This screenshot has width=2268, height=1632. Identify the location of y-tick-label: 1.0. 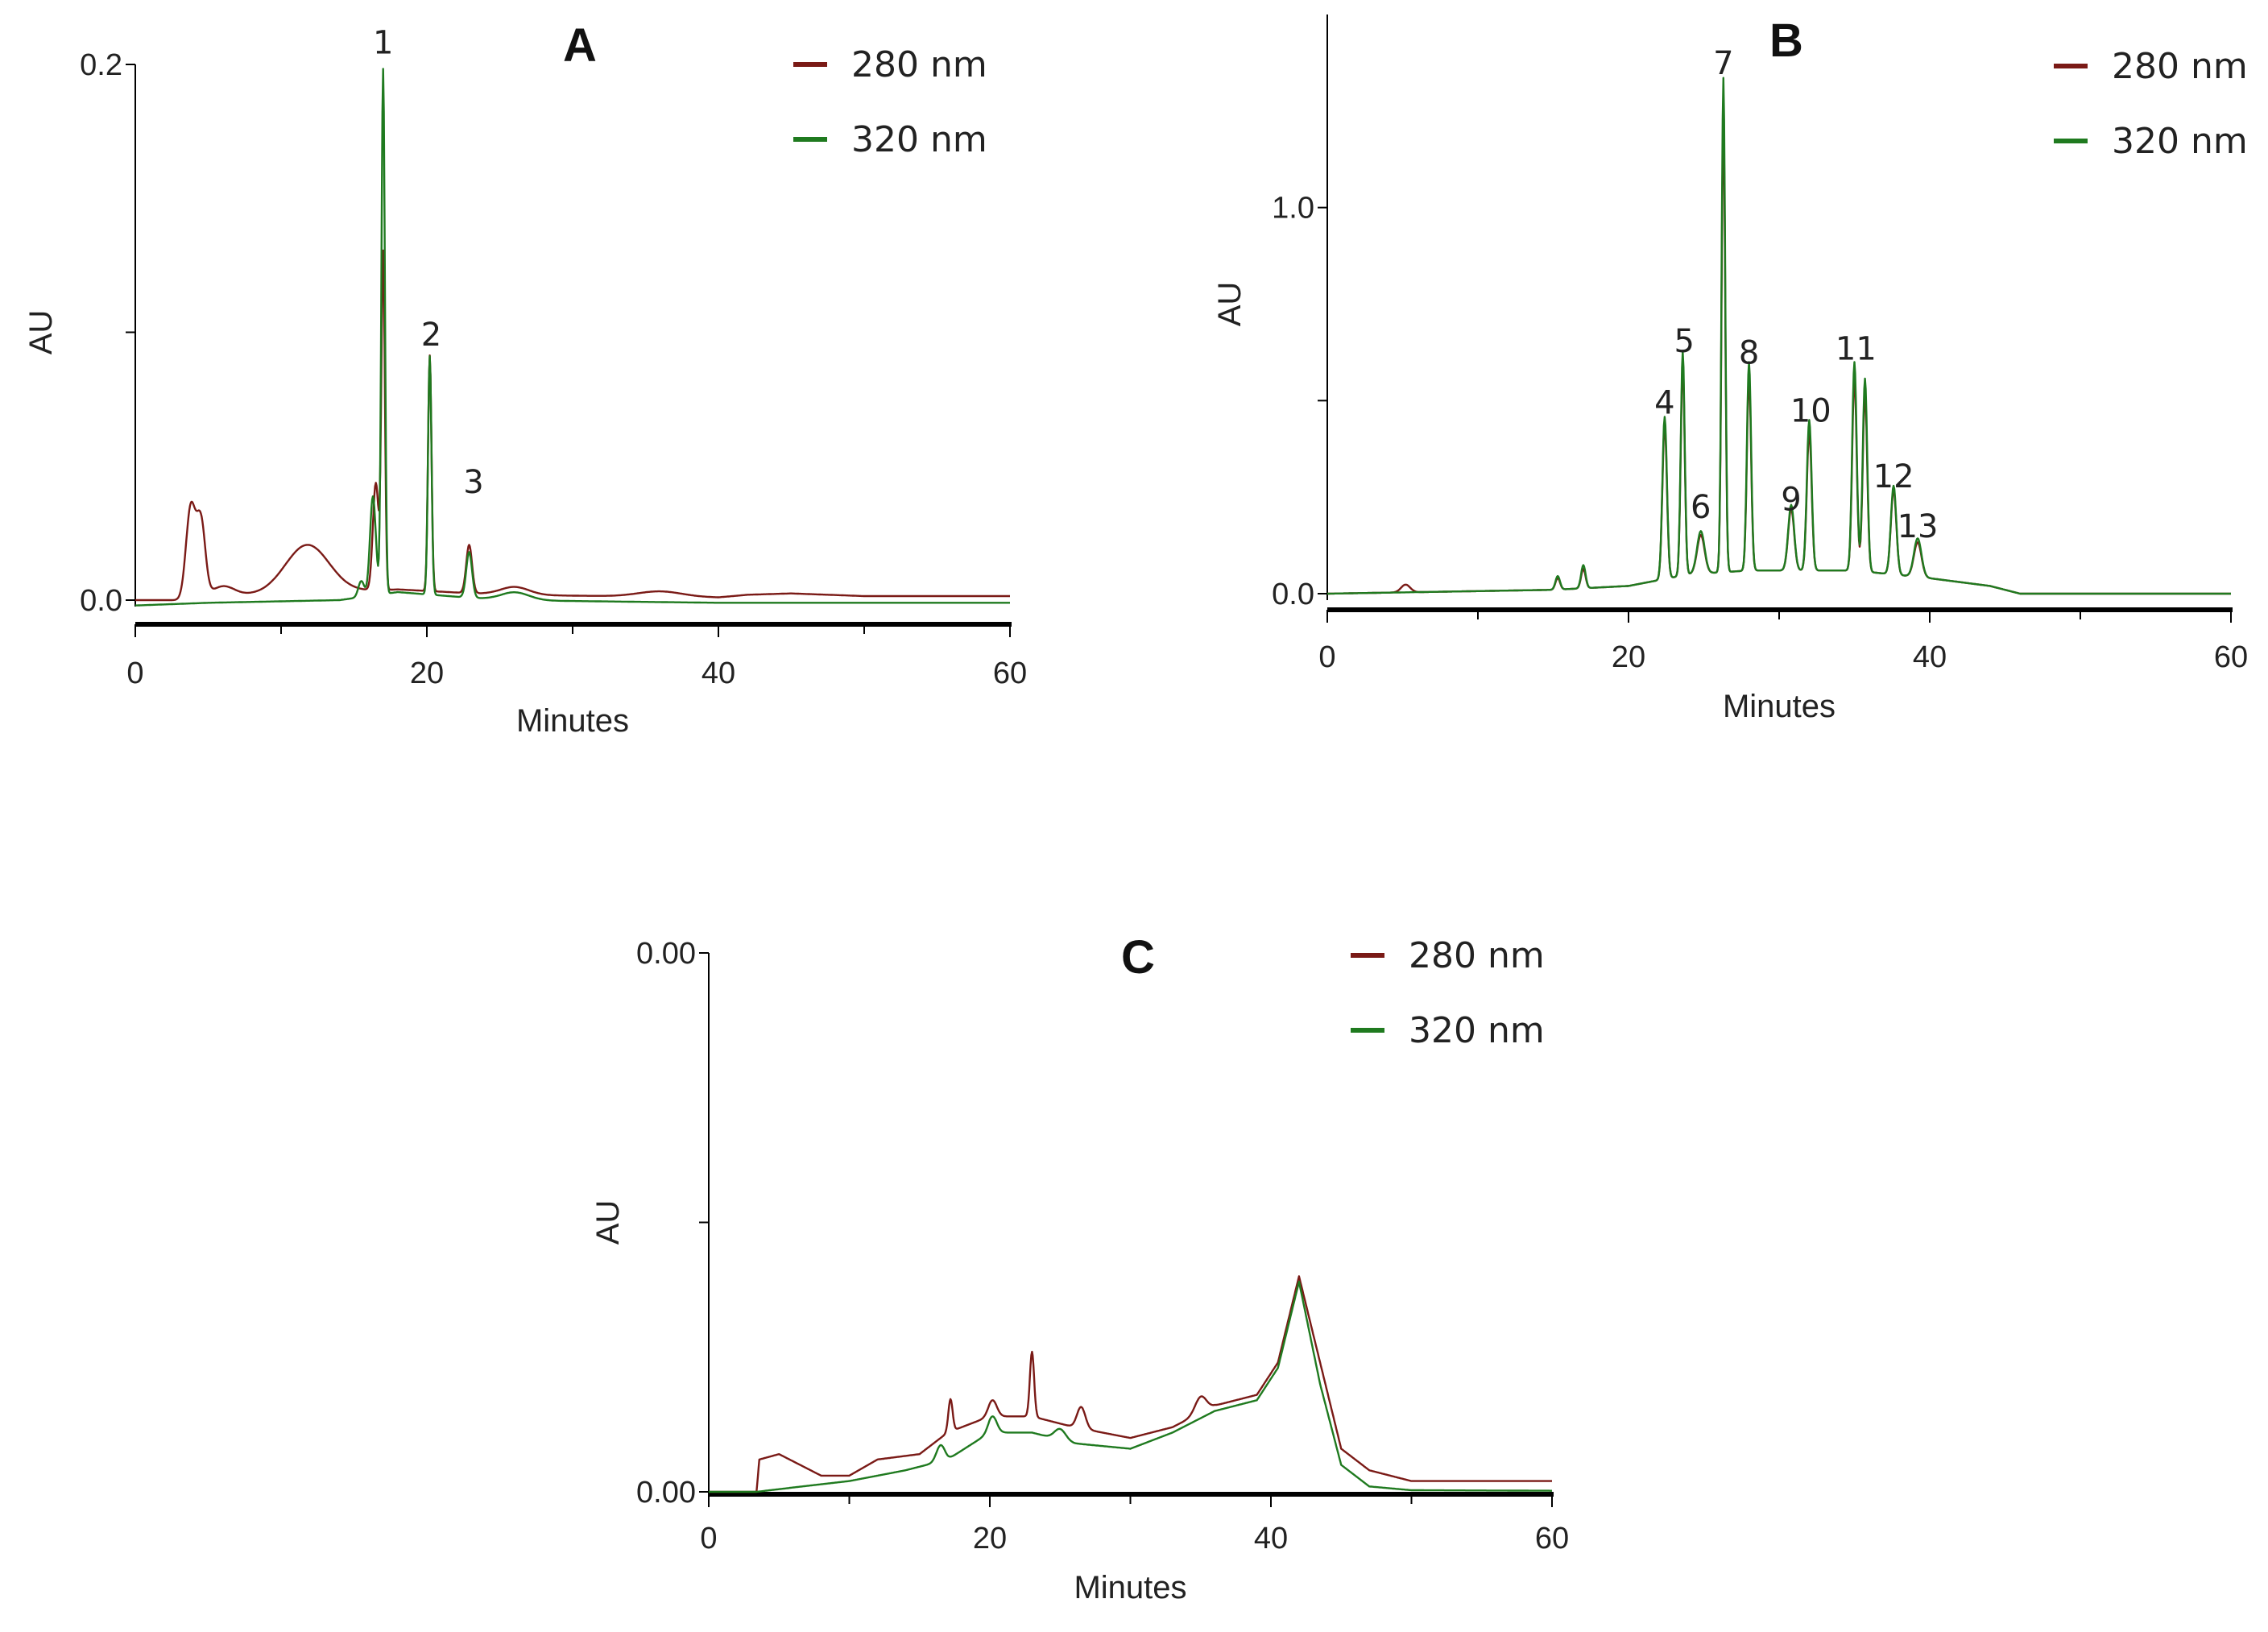
(1293, 209).